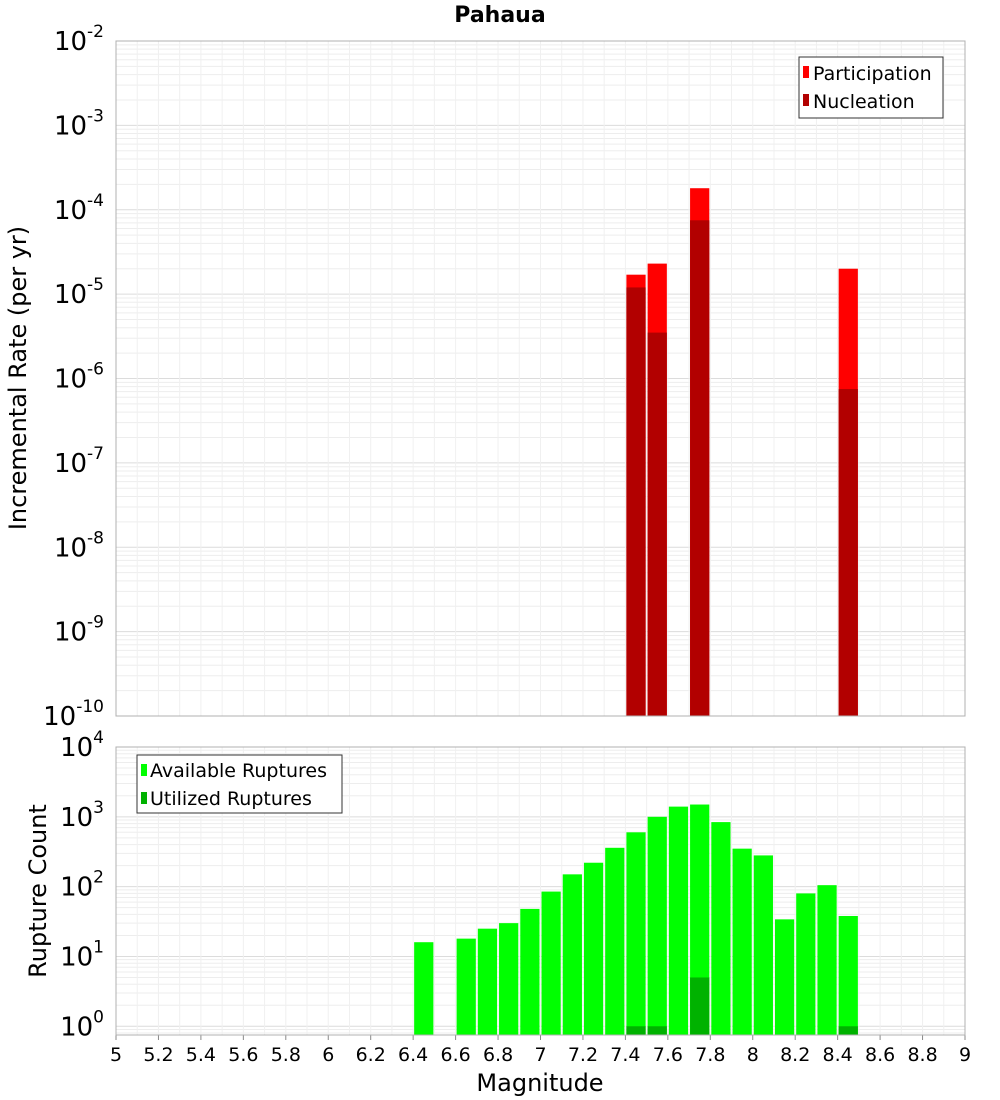  Describe the element at coordinates (231, 799) in the screenshot. I see `legend-label-utilized: Utilized Ruptures` at that location.